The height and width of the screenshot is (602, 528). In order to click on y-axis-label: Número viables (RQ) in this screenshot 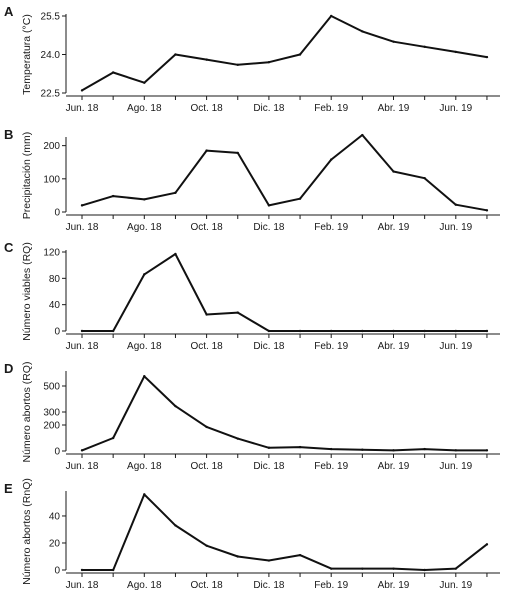, I will do `click(27, 291)`.